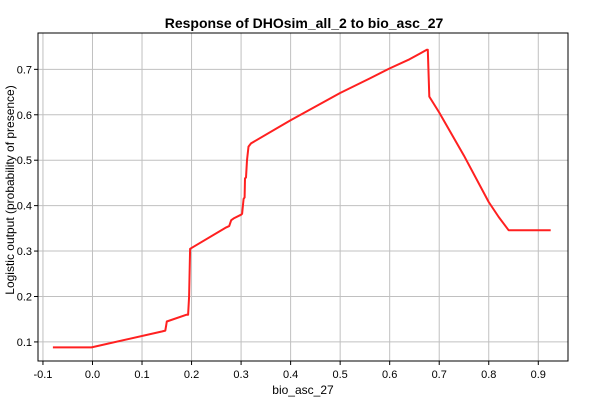 This screenshot has height=400, width=600. I want to click on x-tick-label: -0.1, so click(42, 375).